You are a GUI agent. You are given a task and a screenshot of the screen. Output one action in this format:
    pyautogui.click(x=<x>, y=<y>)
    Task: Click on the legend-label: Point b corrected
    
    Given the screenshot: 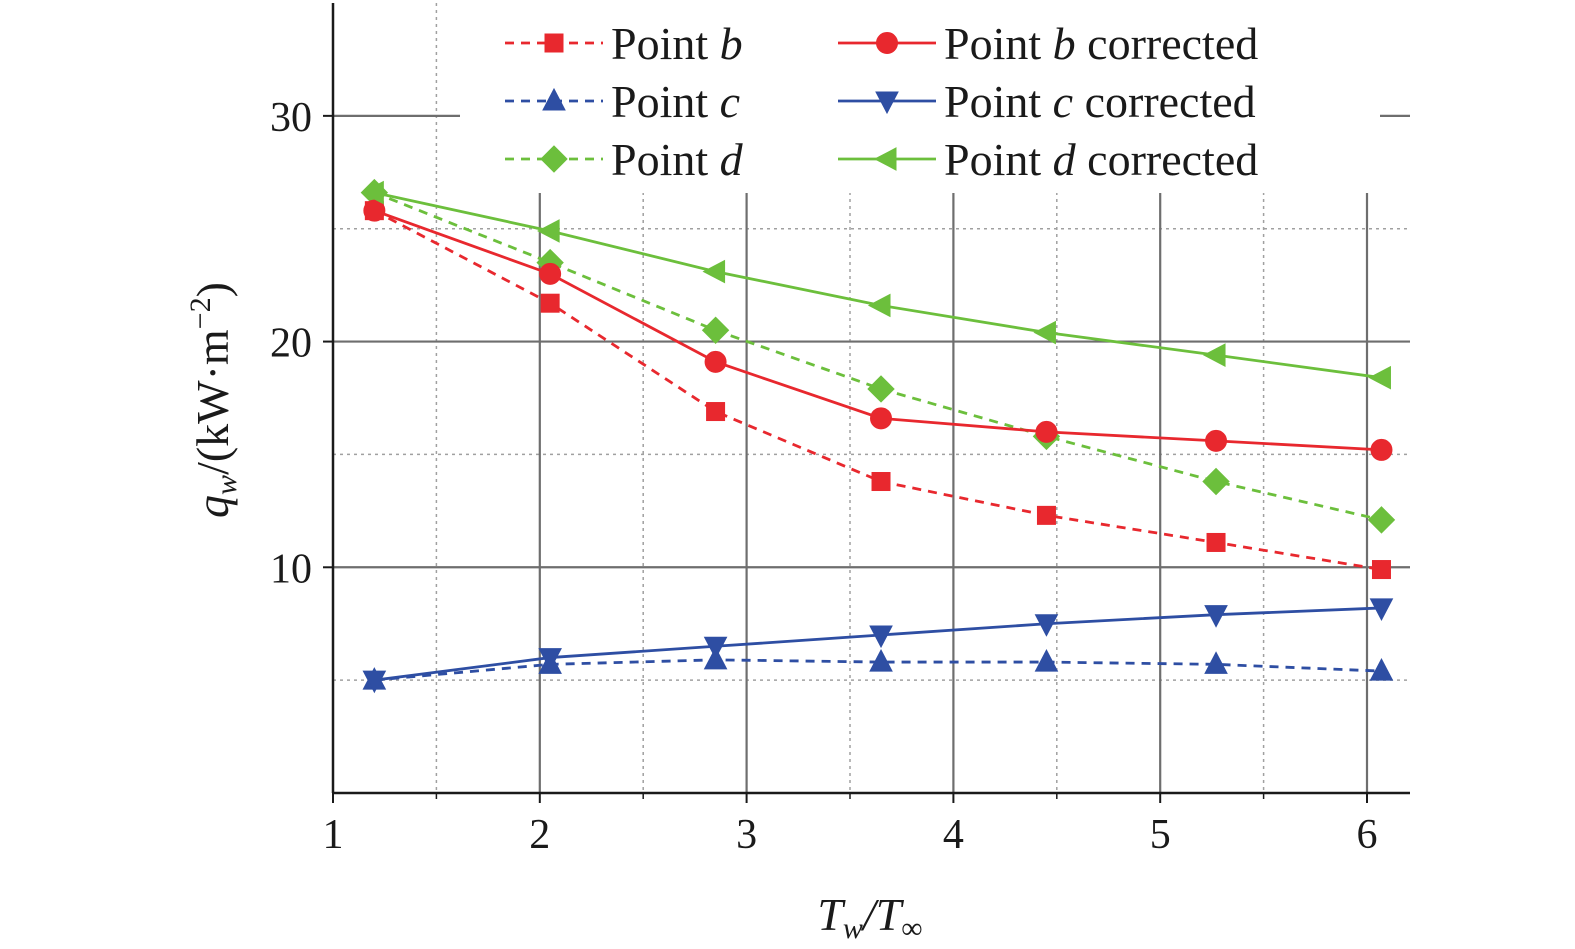 What is the action you would take?
    pyautogui.click(x=1101, y=43)
    